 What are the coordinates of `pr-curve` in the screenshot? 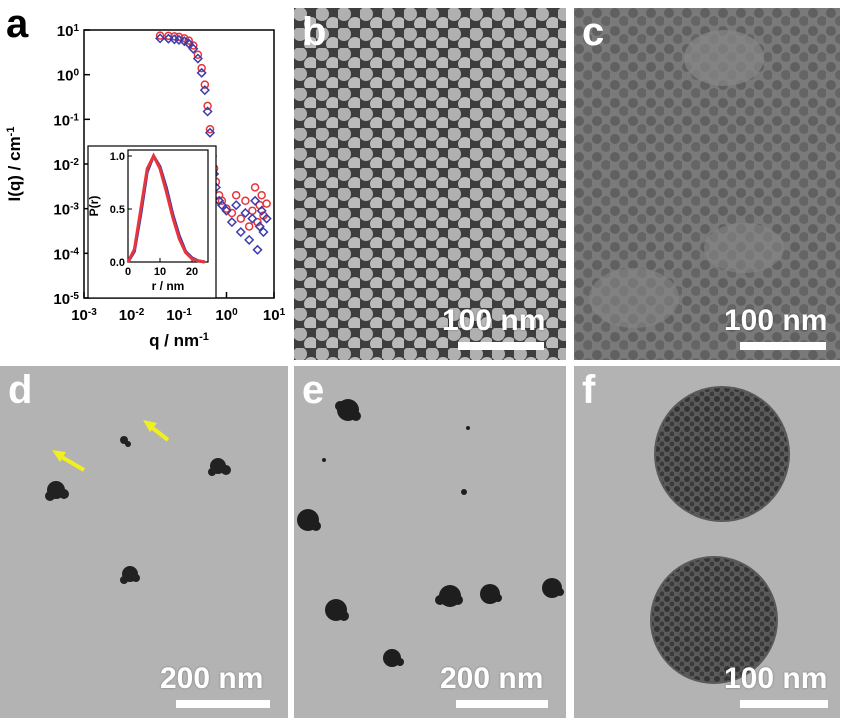 It's located at (166, 208).